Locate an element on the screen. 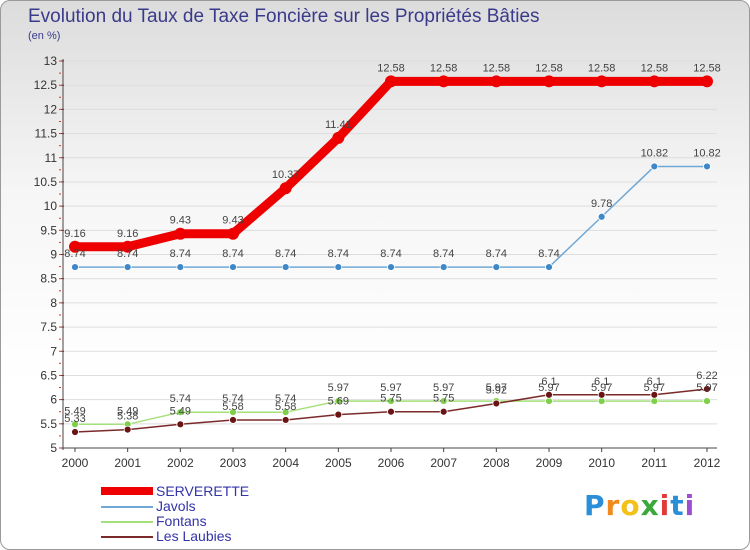 Image resolution: width=750 pixels, height=550 pixels. y-tick-label: 8 is located at coordinates (53, 303).